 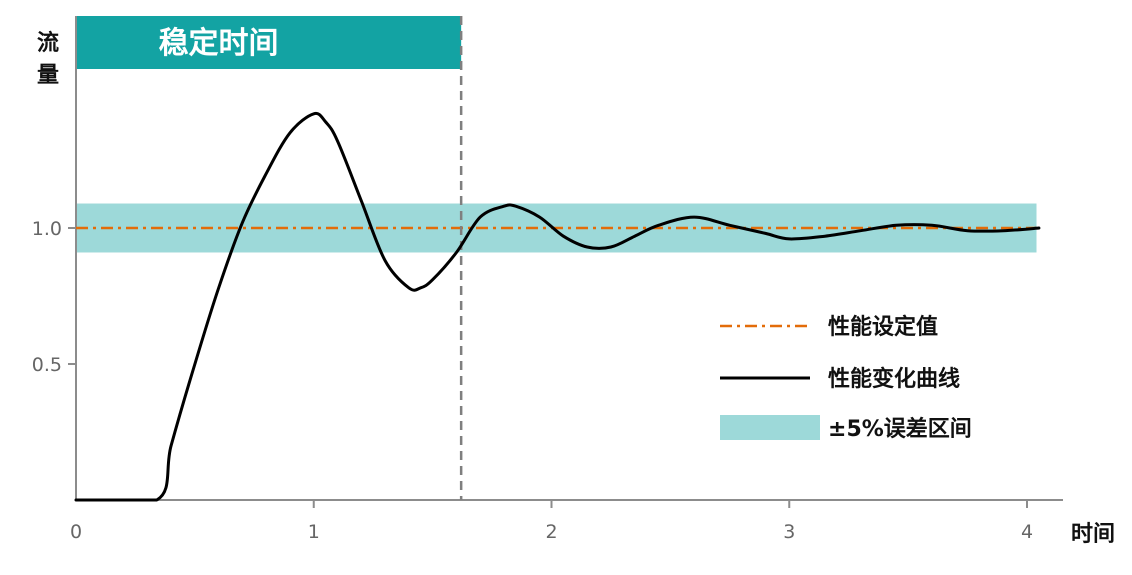 What do you see at coordinates (551, 532) in the screenshot?
I see `x-tick-label: 2` at bounding box center [551, 532].